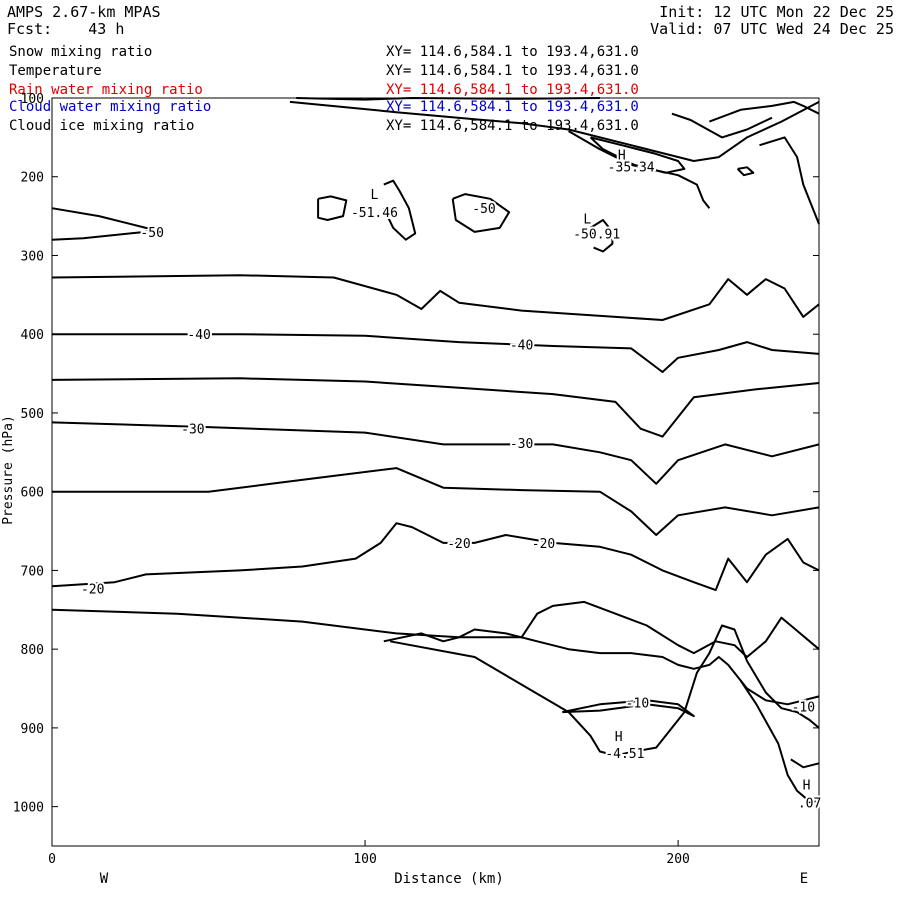 This screenshot has height=900, width=900. I want to click on y-tick-label: 500, so click(32, 414).